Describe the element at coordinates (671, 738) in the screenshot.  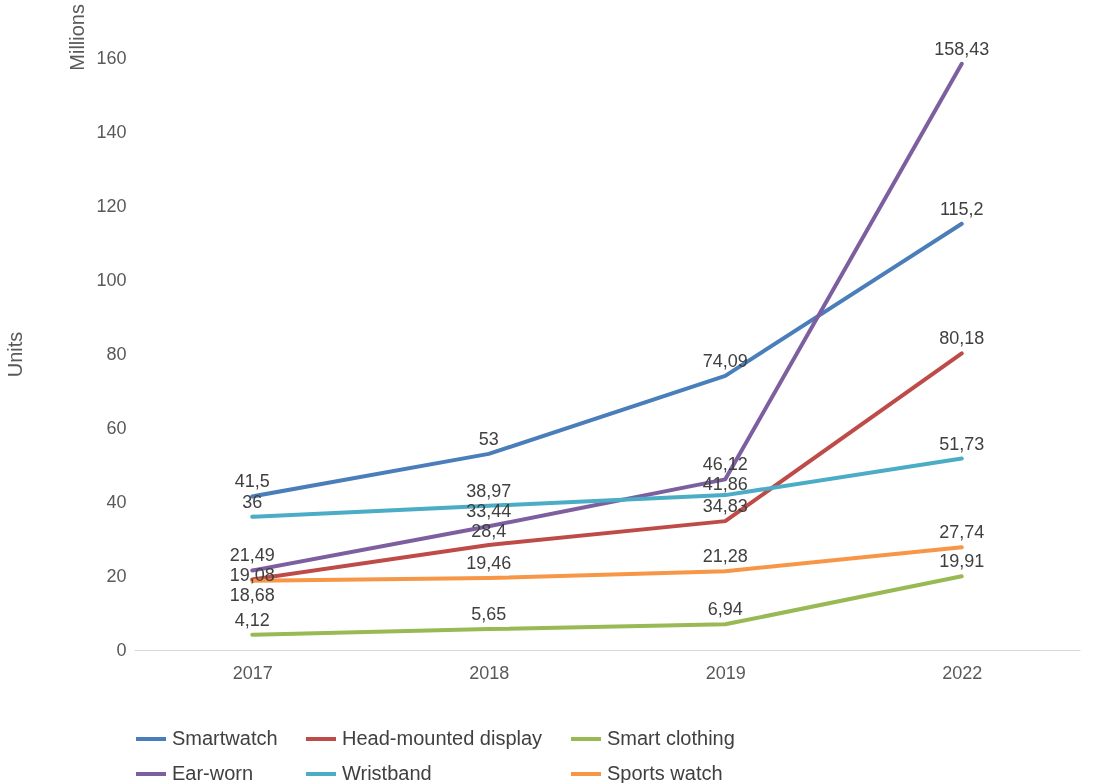
I see `legend-label: Smart clothing` at that location.